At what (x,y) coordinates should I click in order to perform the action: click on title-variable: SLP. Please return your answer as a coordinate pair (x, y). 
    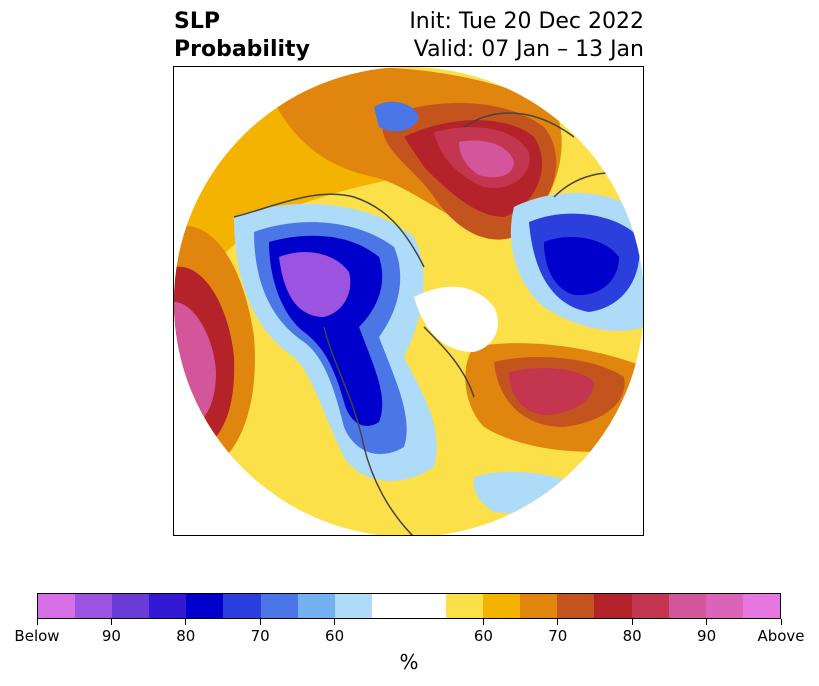
    Looking at the image, I should click on (197, 21).